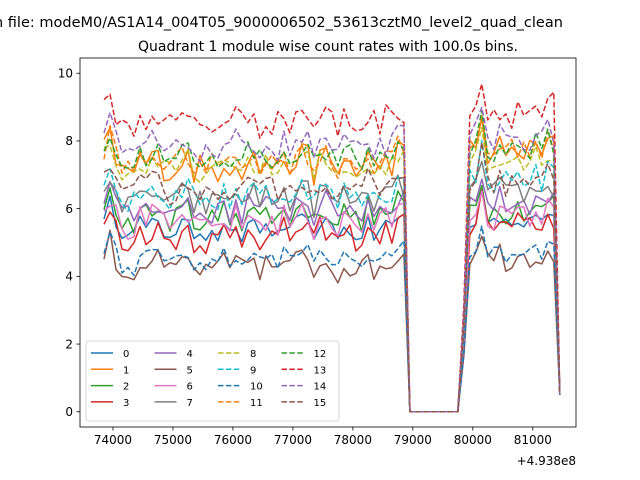 The image size is (640, 480). I want to click on x-axis: 74000 75000 76000 77000 78000 79000 80000 81000, so click(323, 437).